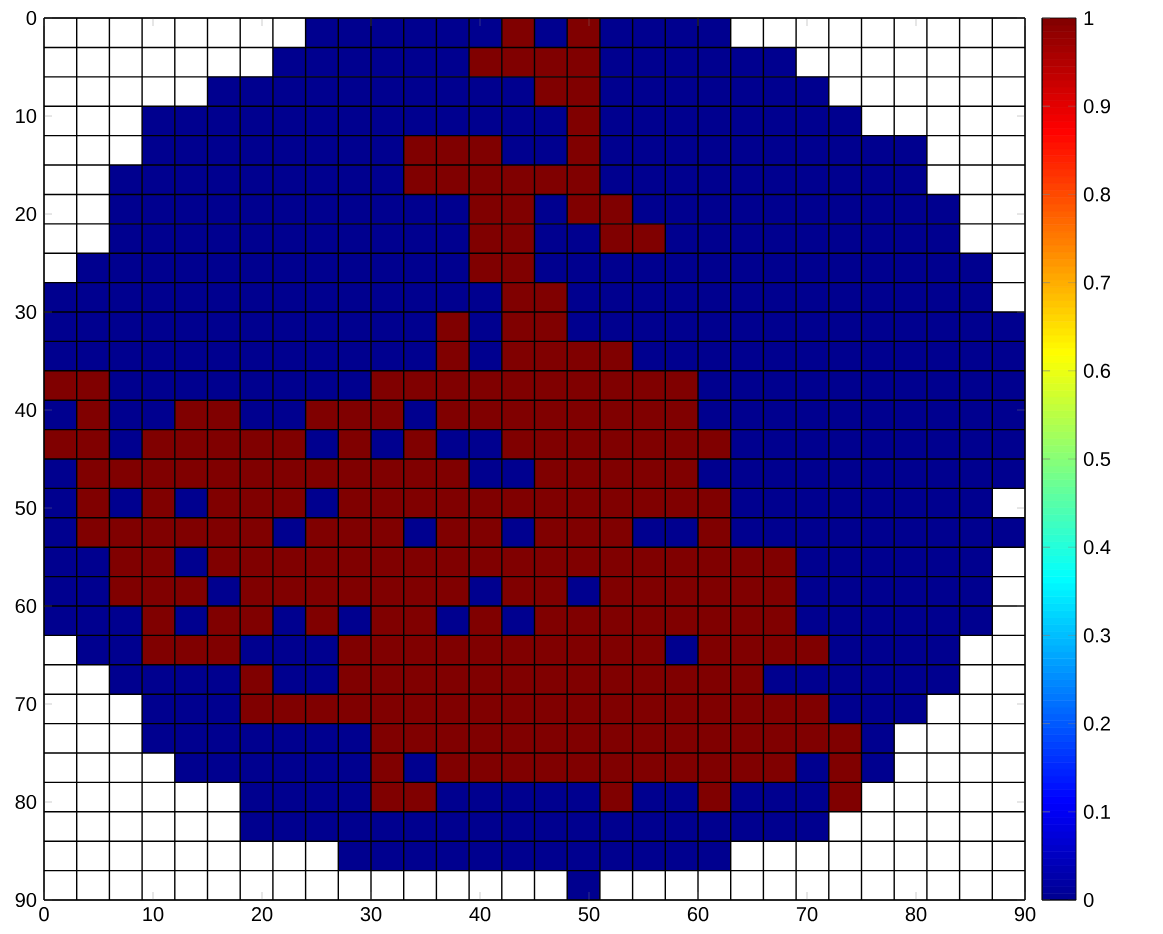 This screenshot has height=934, width=1163. Describe the element at coordinates (262, 914) in the screenshot. I see `x-tick-label: 20` at that location.